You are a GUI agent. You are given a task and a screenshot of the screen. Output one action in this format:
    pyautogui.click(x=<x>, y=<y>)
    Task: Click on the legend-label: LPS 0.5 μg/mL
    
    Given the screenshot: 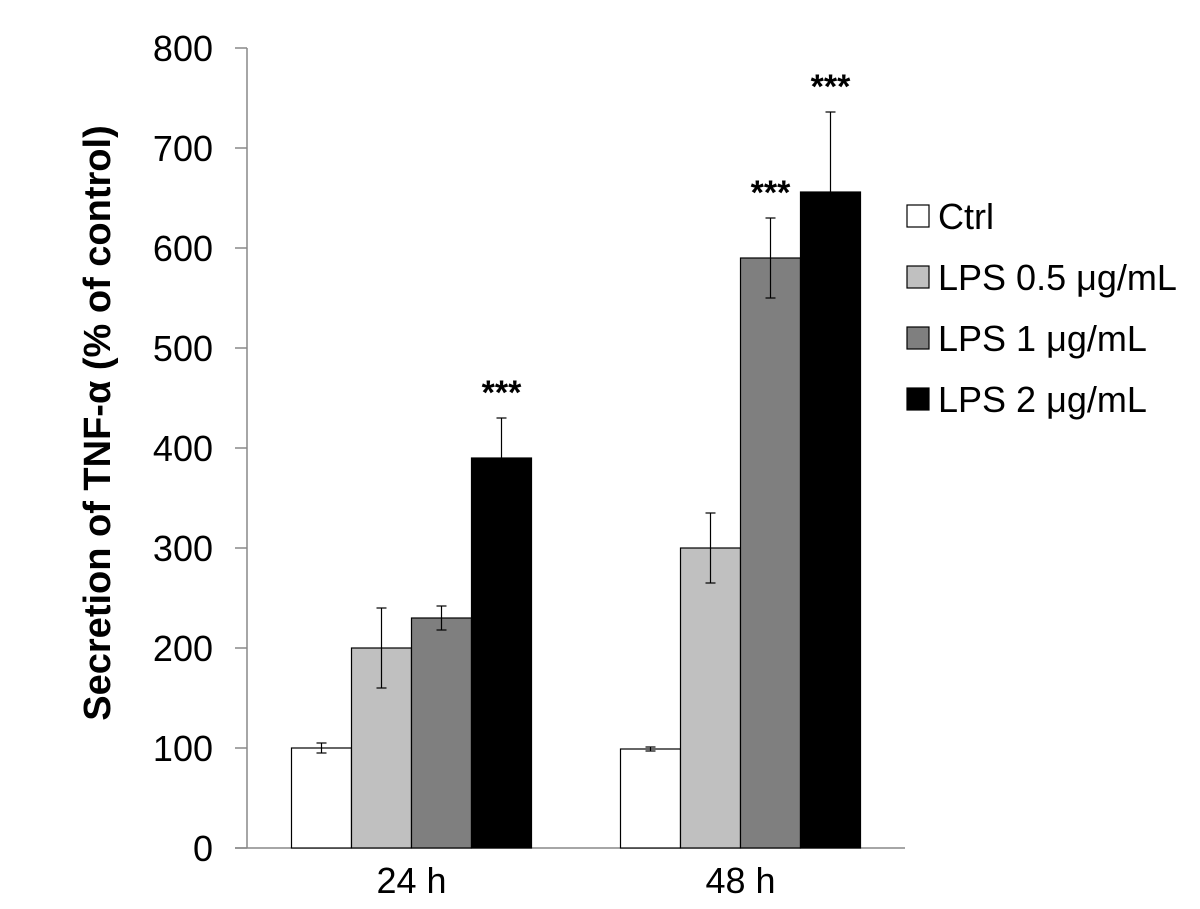 What is the action you would take?
    pyautogui.click(x=1057, y=277)
    